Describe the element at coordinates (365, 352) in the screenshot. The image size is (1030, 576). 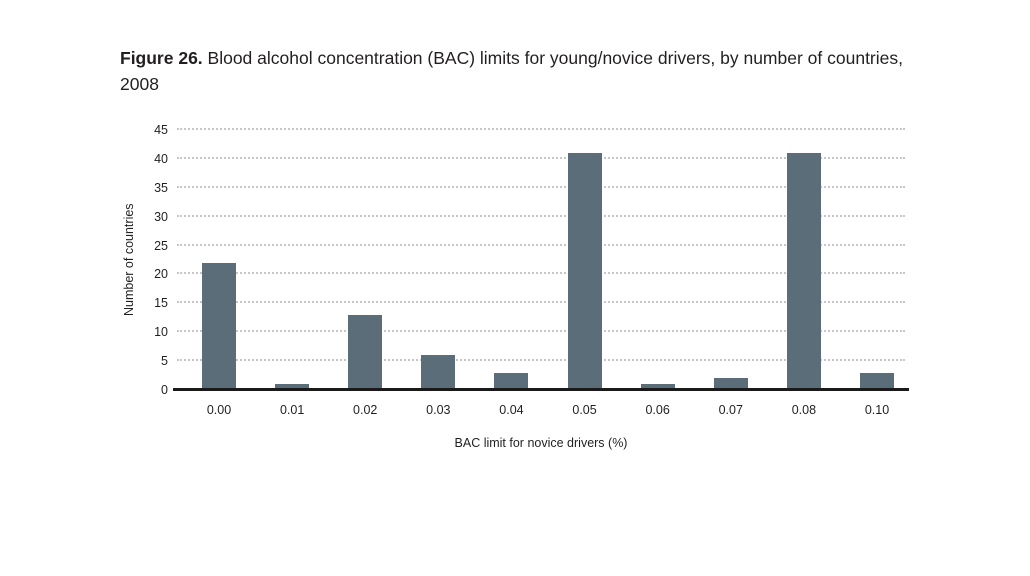
I see `bar-0.02` at that location.